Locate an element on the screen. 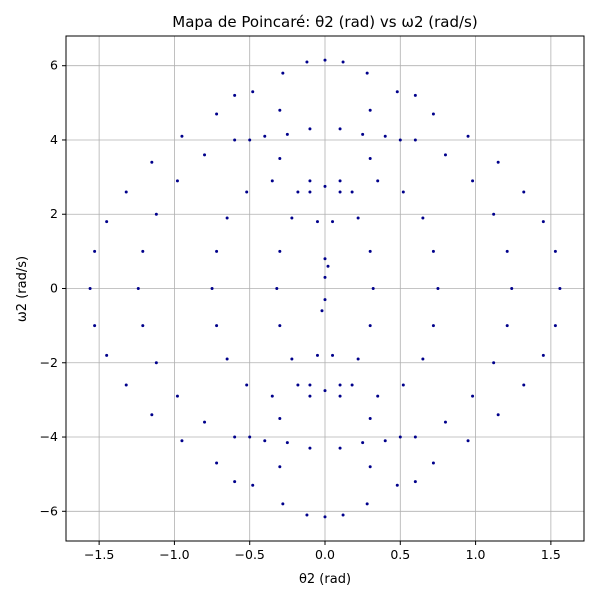 The width and height of the screenshot is (600, 600). x-axis-ticks: −1.5 −1.0 −0.5 0.0 0.5 1.0 1.5 is located at coordinates (322, 551).